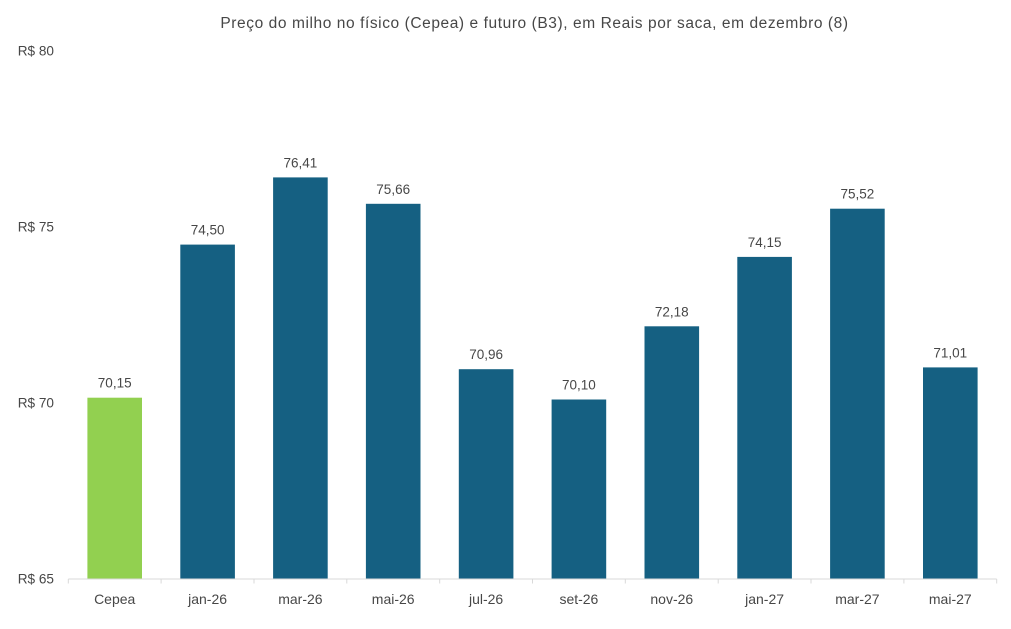 The image size is (1011, 629). What do you see at coordinates (765, 242) in the screenshot?
I see `svg-text: 74,15` at bounding box center [765, 242].